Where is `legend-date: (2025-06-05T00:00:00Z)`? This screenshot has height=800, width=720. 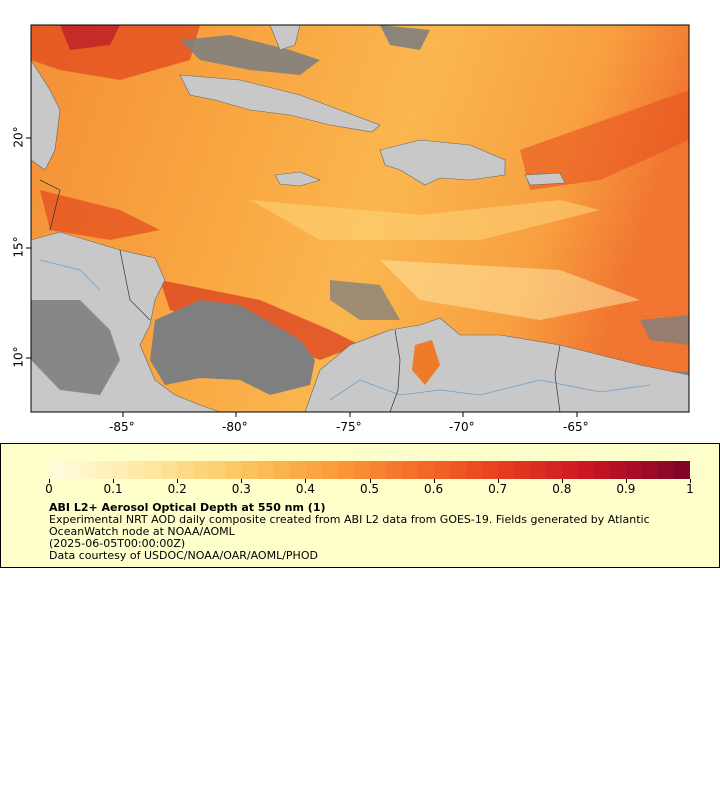 legend-date: (2025-06-05T00:00:00Z) is located at coordinates (117, 543).